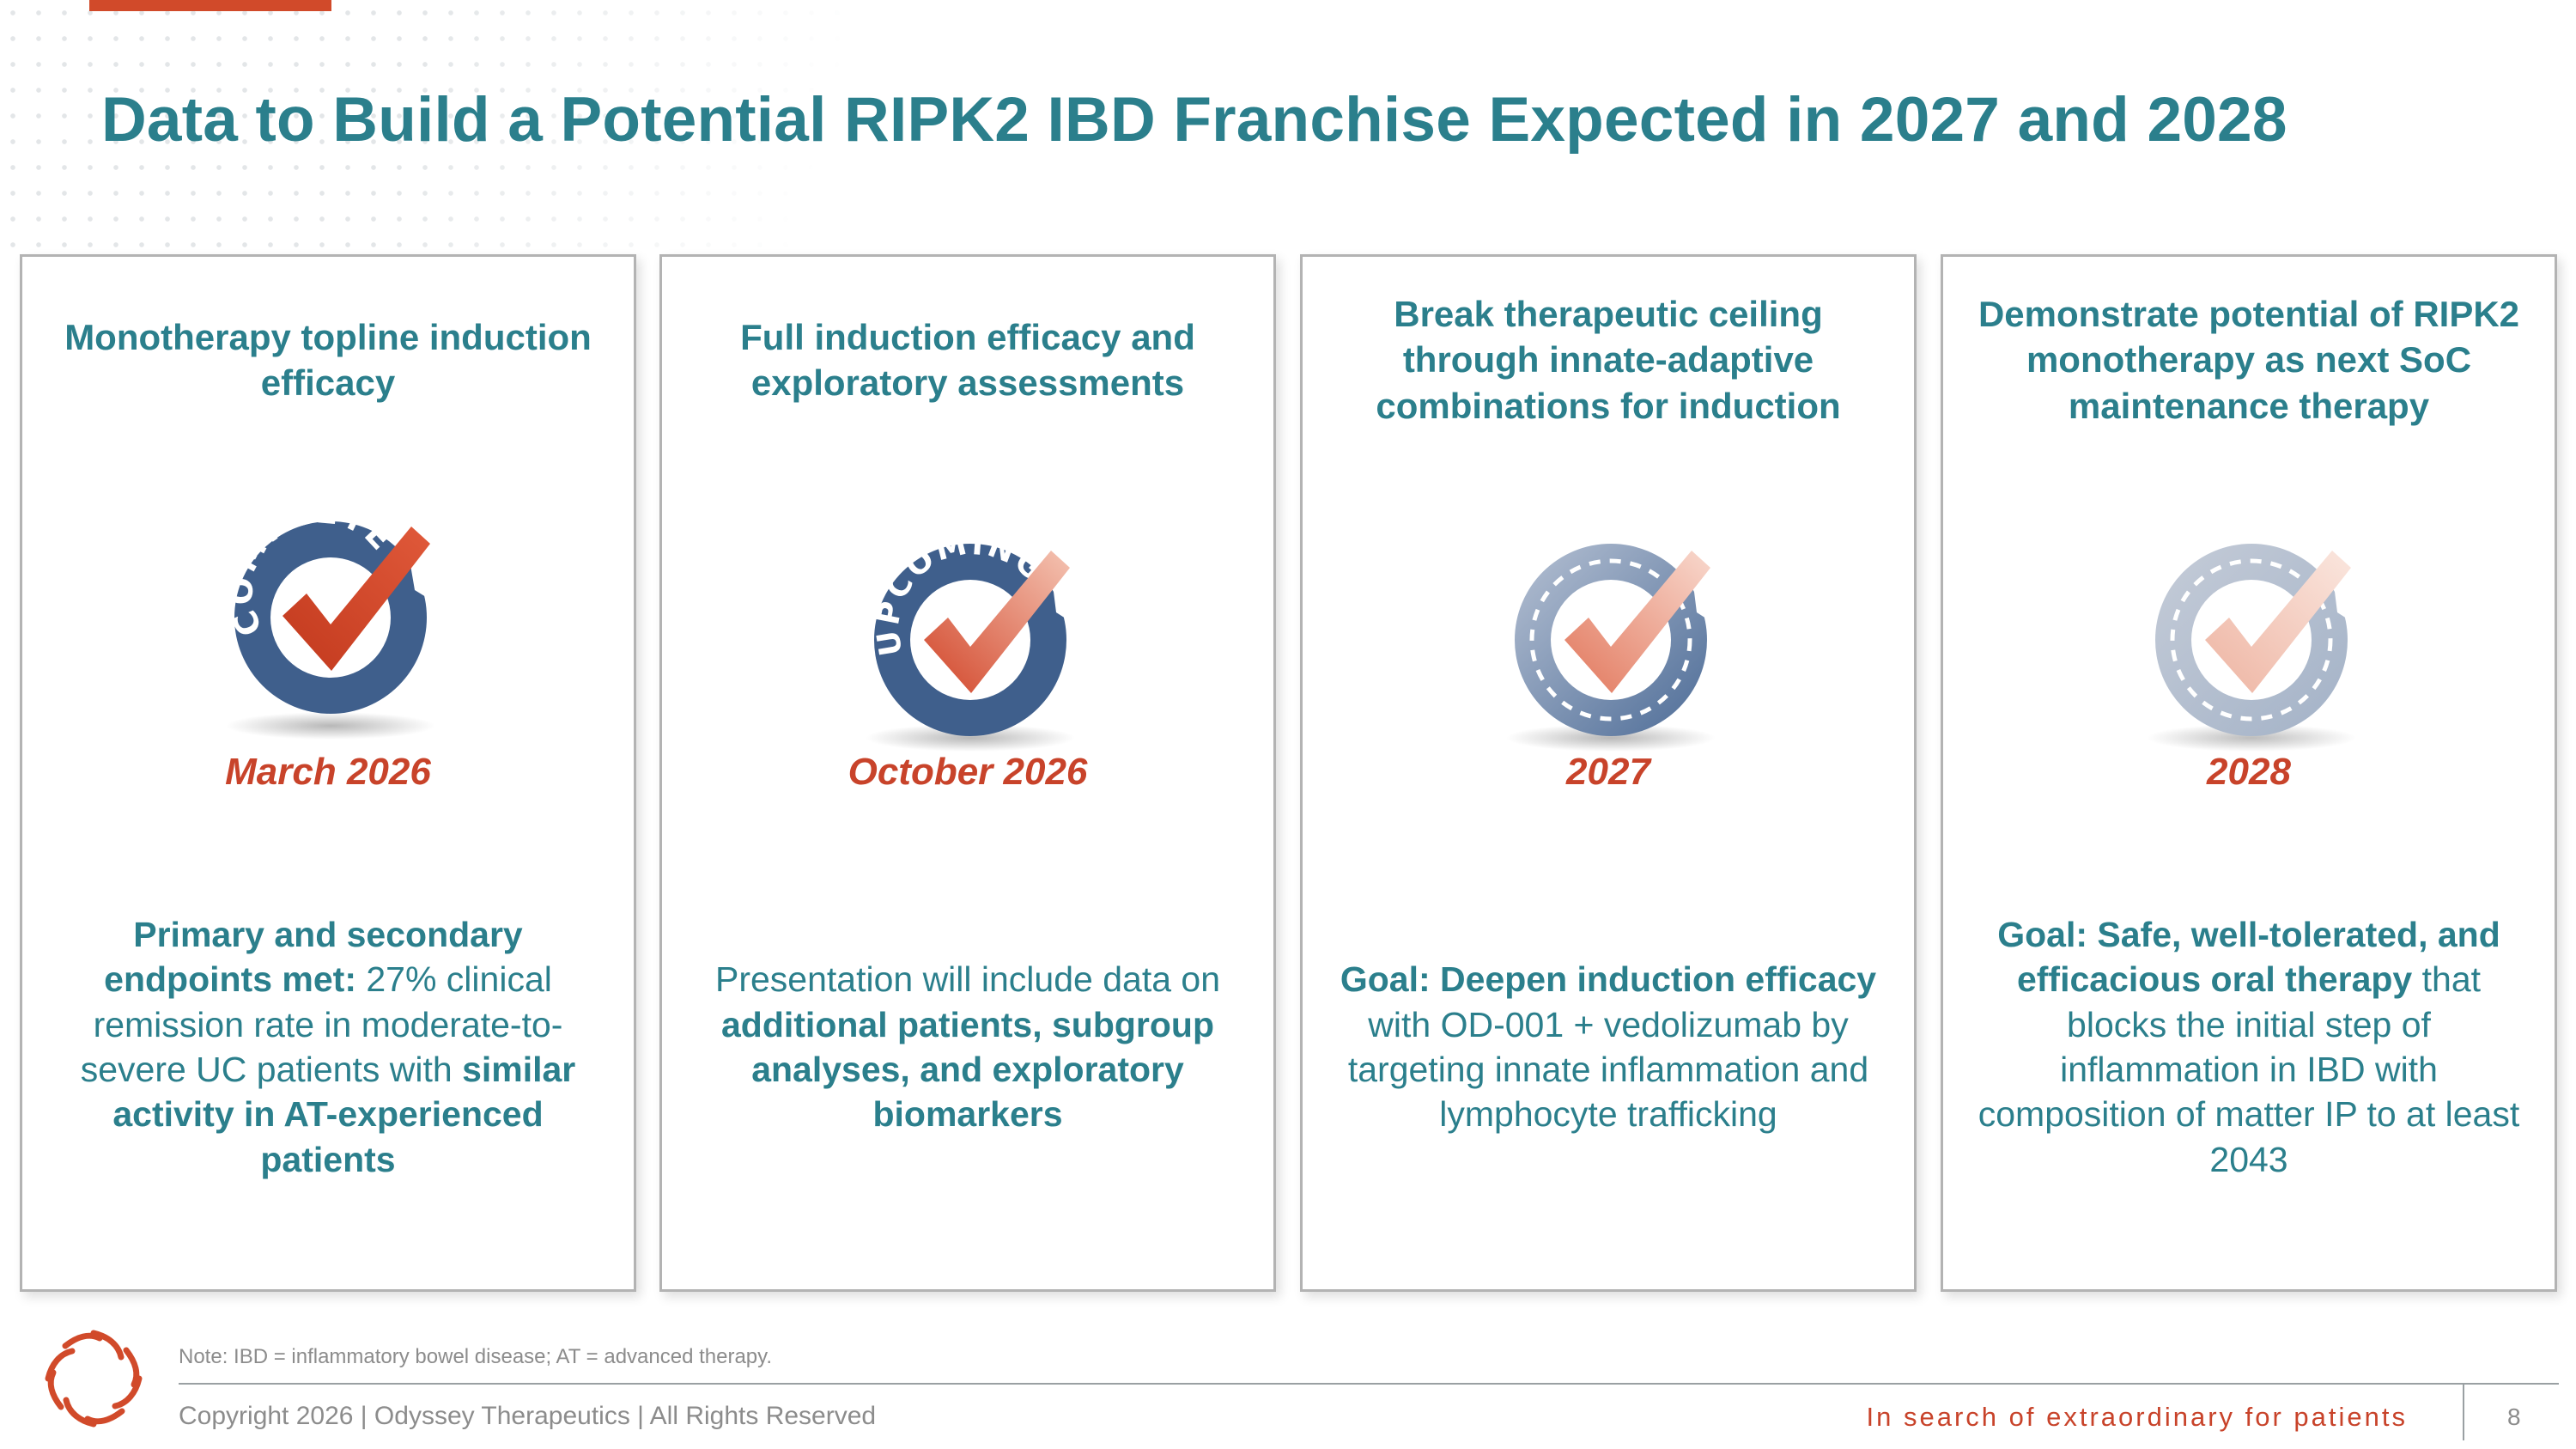 The height and width of the screenshot is (1449, 2576). I want to click on milestone-date: October 2026, so click(968, 772).